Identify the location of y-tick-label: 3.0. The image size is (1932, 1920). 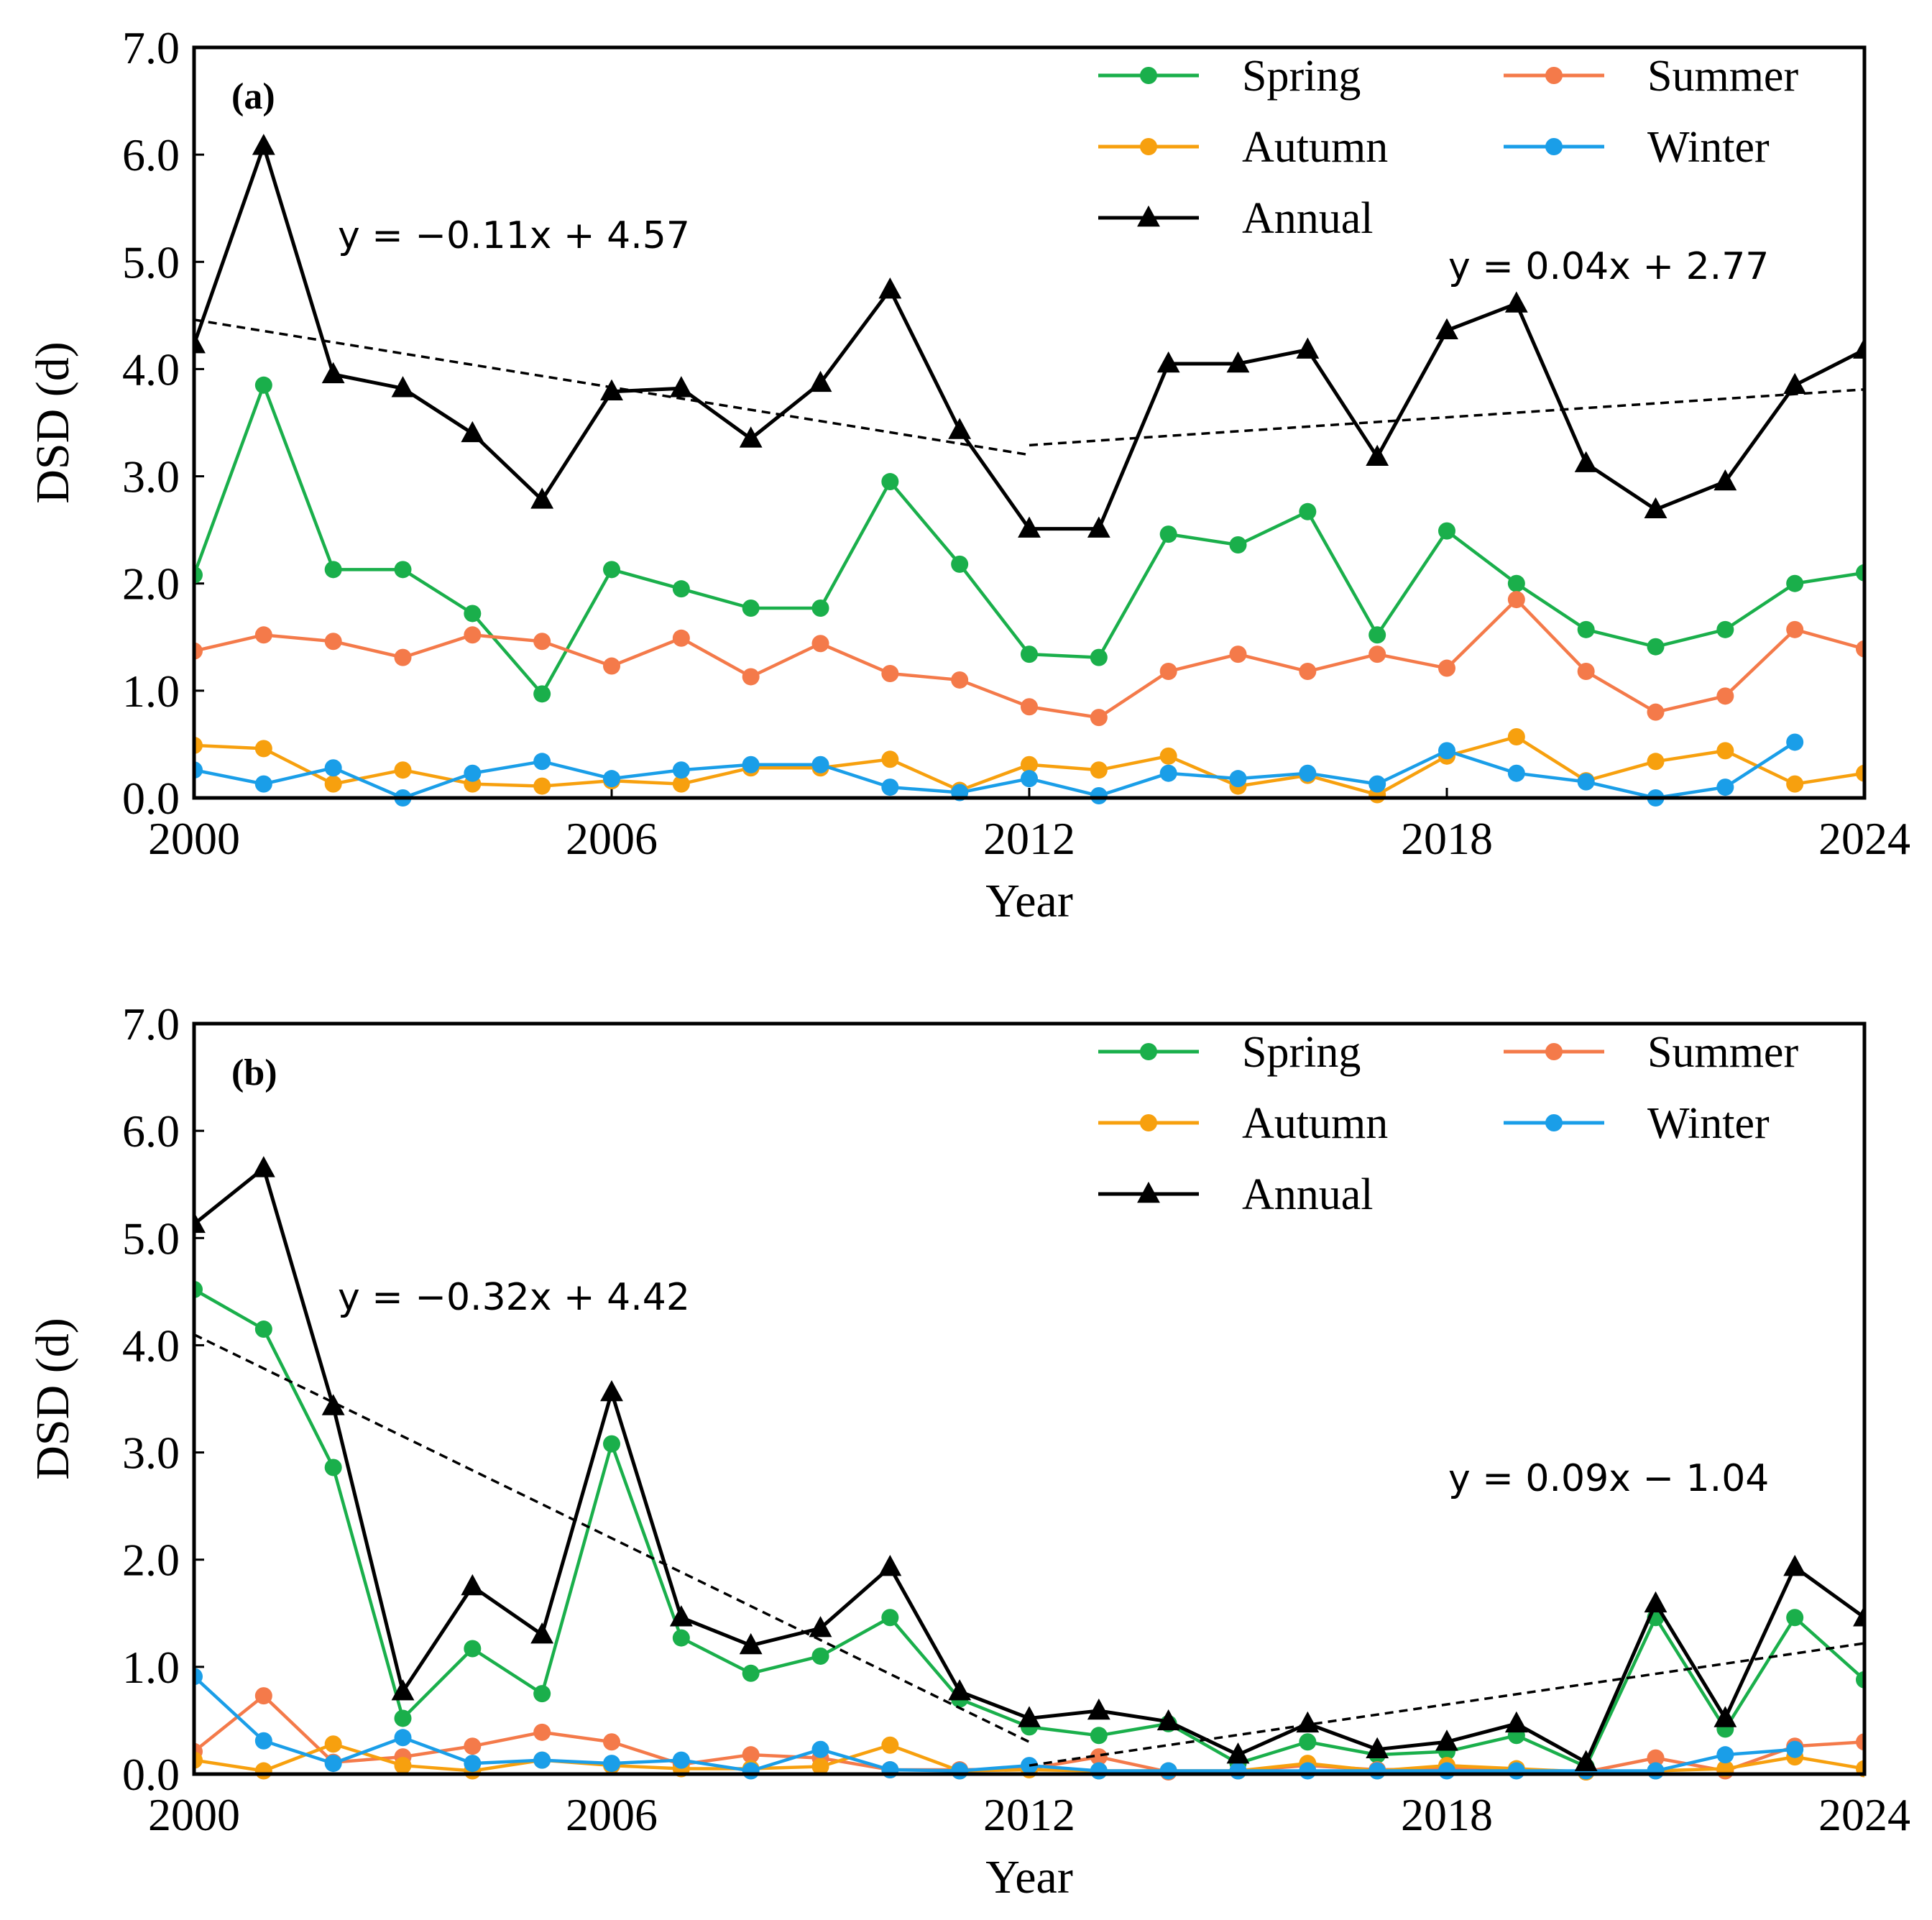
(151, 476).